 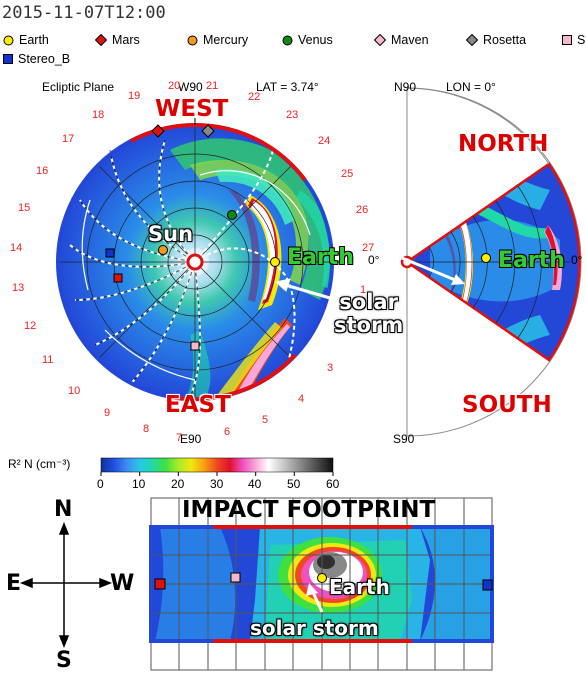 I want to click on legend-label: Mars, so click(x=126, y=40).